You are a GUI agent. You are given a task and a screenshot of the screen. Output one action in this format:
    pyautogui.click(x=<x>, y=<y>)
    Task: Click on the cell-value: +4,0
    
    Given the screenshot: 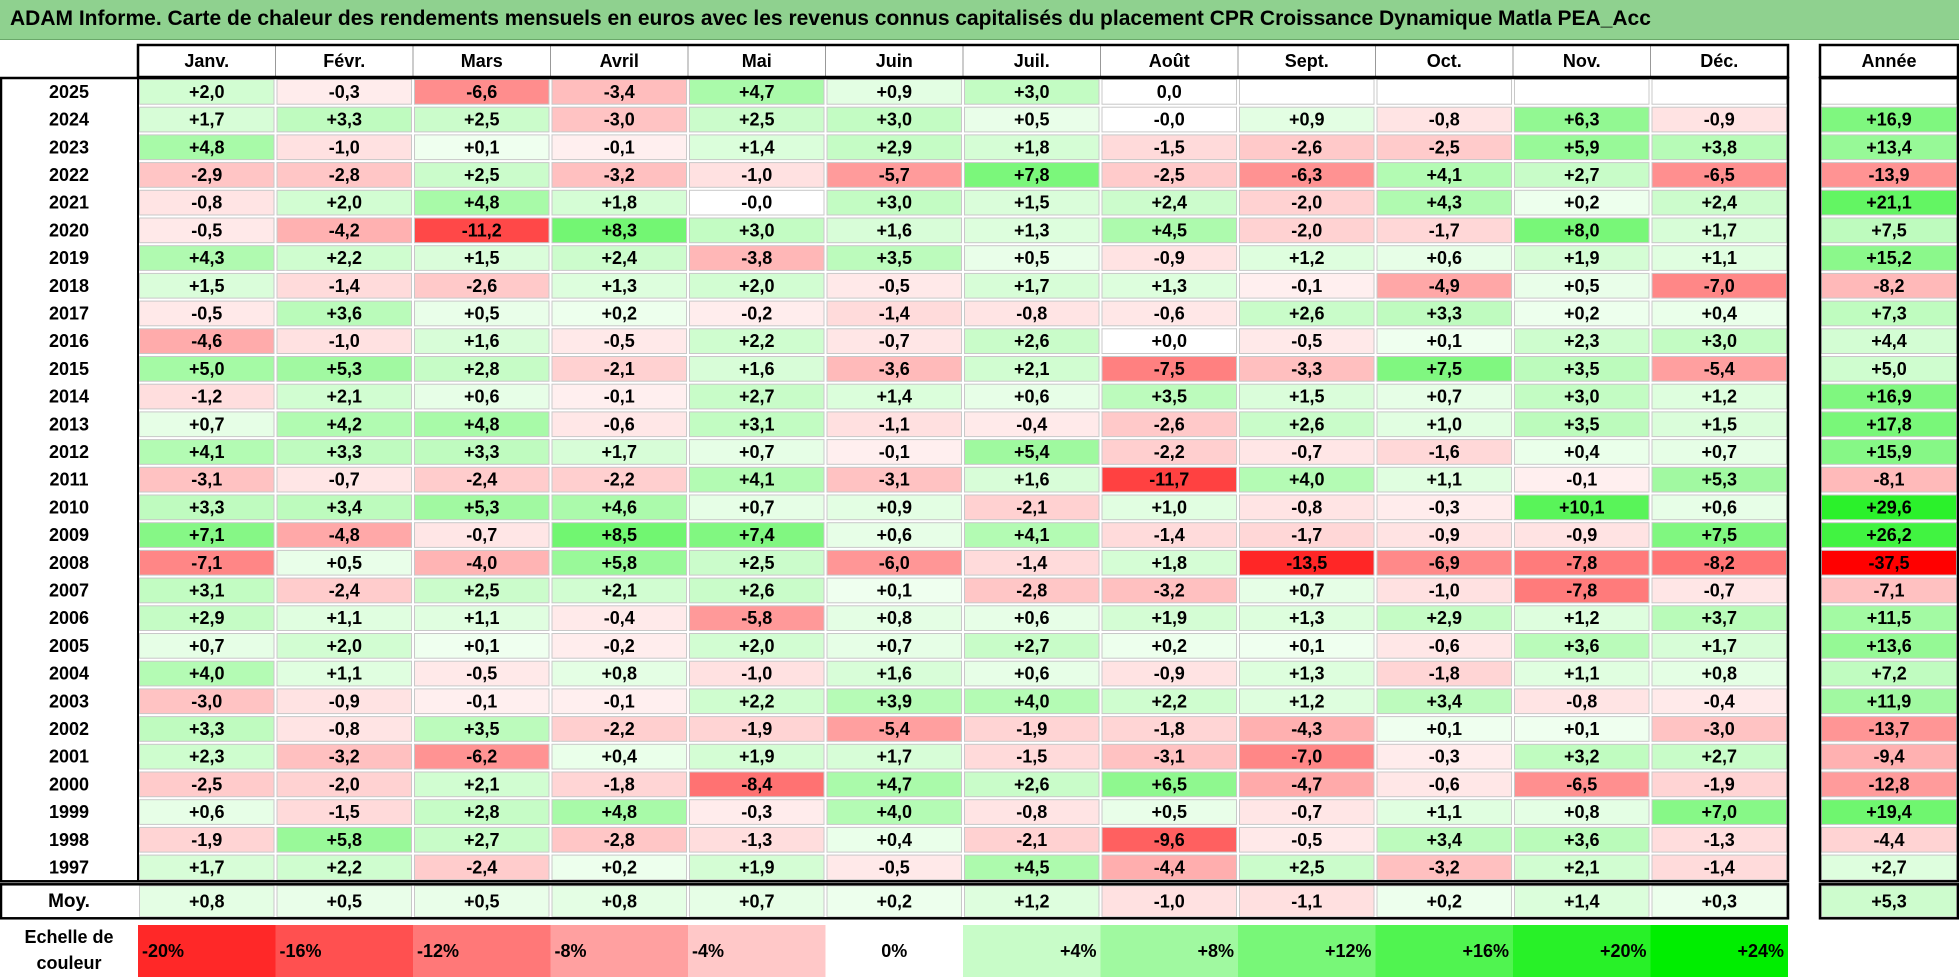 What is the action you would take?
    pyautogui.click(x=894, y=812)
    